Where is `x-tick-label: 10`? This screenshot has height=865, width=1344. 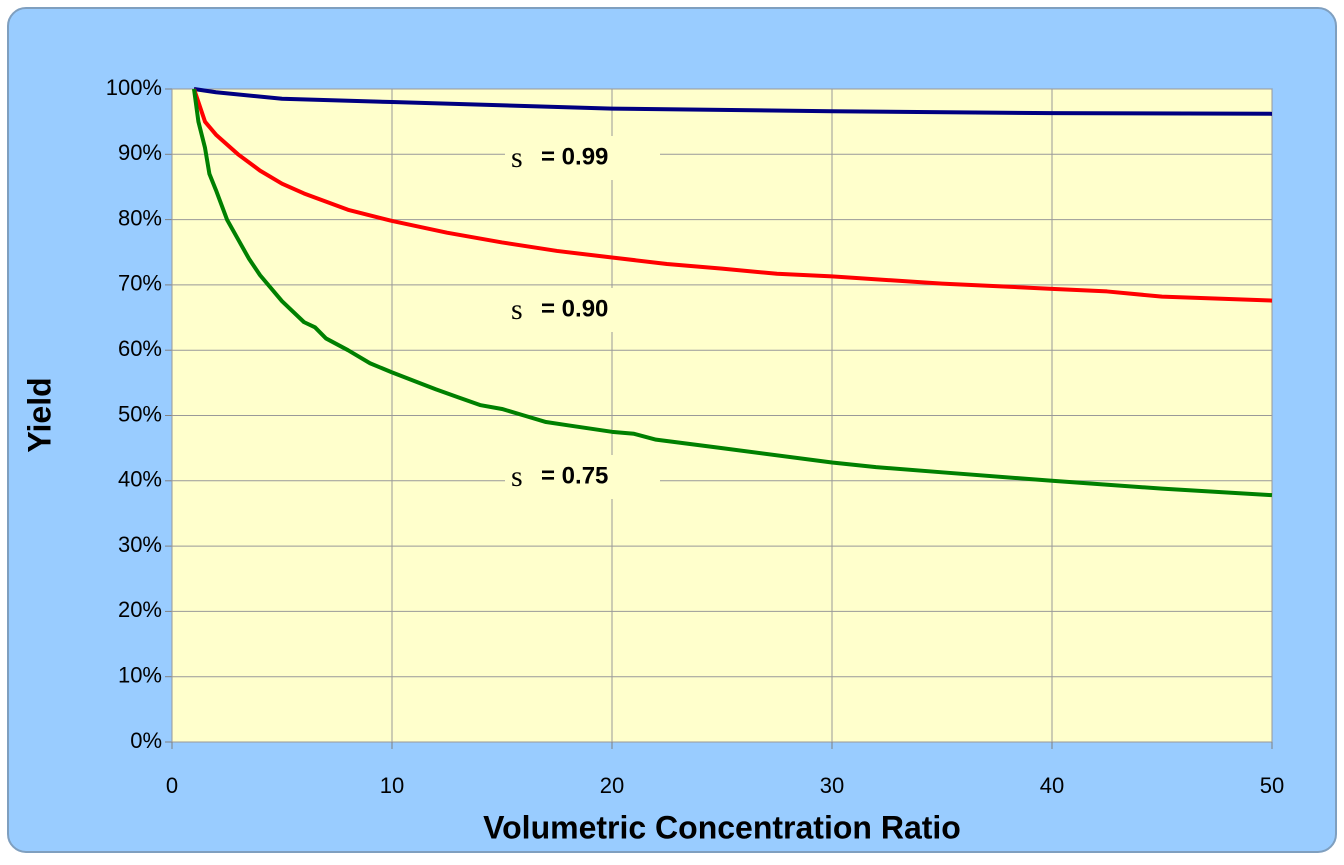 x-tick-label: 10 is located at coordinates (392, 785).